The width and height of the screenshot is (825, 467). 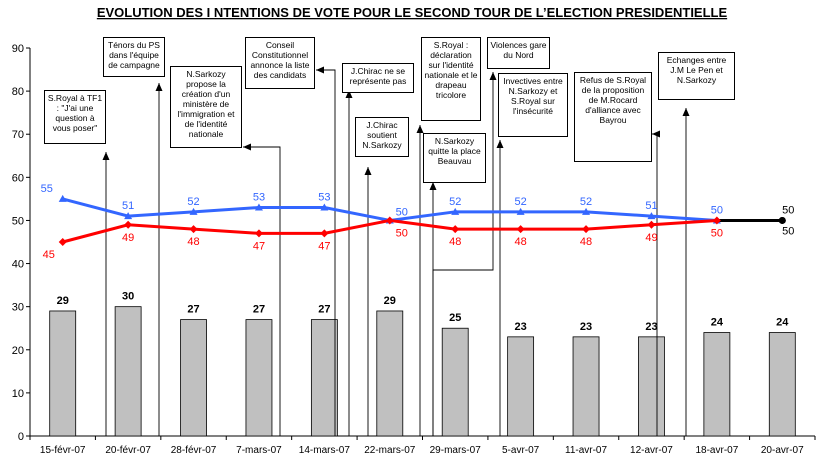 I want to click on series-value-label: 49, so click(x=651, y=238).